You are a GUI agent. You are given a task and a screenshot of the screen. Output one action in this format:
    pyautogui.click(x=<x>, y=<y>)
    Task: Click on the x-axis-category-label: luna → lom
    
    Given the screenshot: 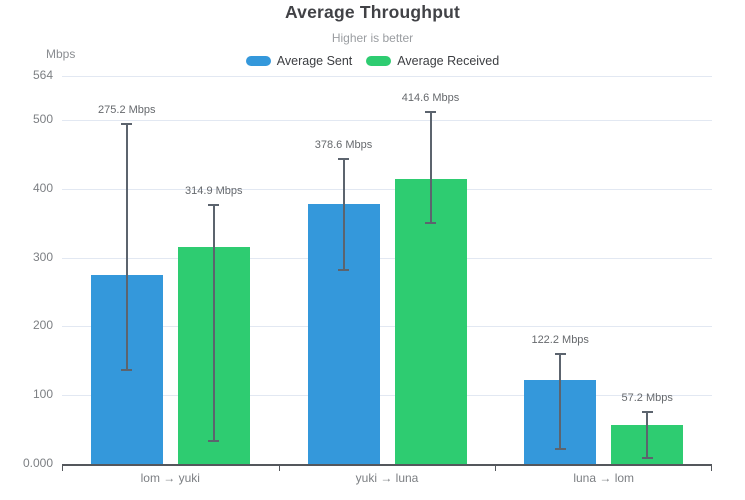 What is the action you would take?
    pyautogui.click(x=604, y=478)
    